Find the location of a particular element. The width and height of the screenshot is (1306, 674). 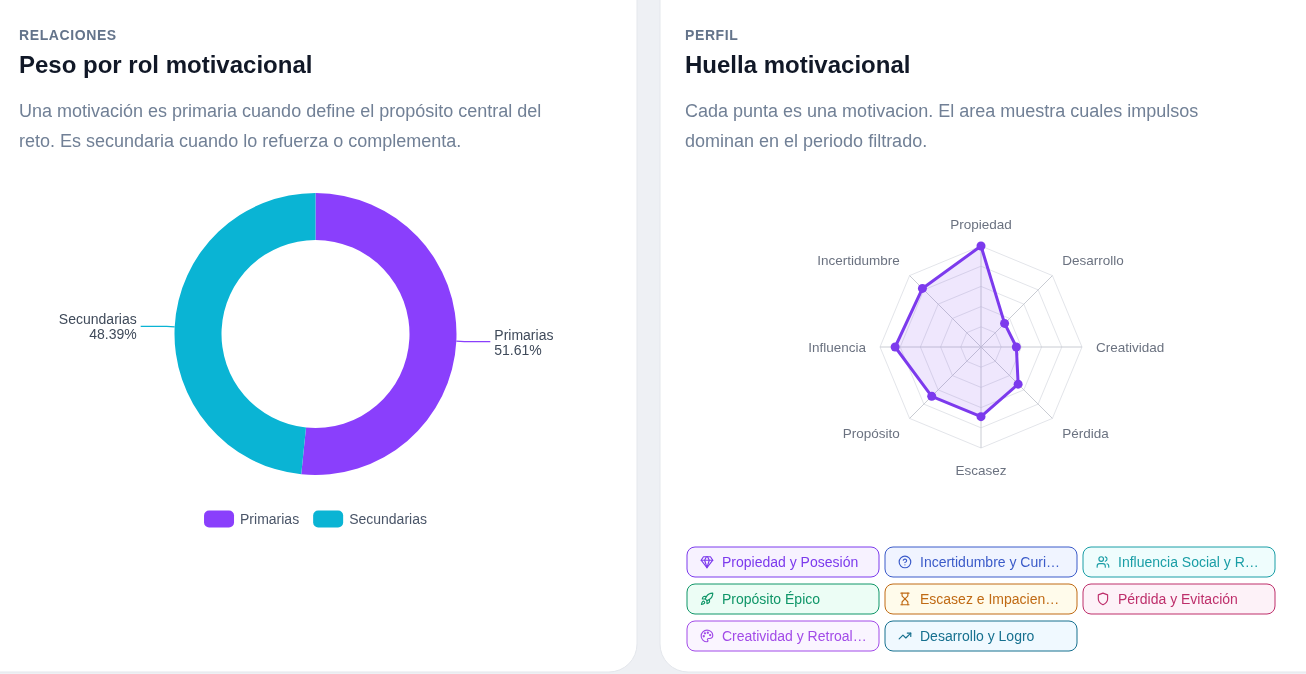

spoke-label: Escasez is located at coordinates (981, 470).